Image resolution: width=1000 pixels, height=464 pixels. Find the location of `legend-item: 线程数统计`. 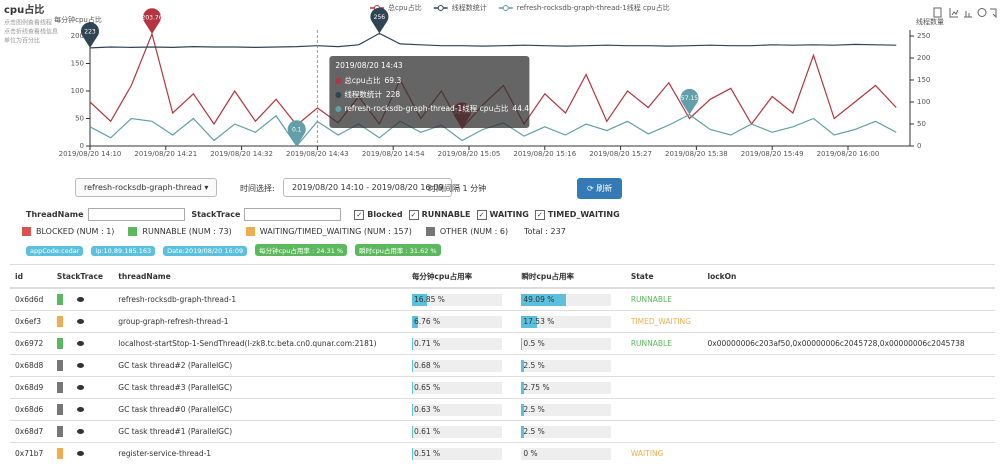

legend-item: 线程数统计 is located at coordinates (460, 7).